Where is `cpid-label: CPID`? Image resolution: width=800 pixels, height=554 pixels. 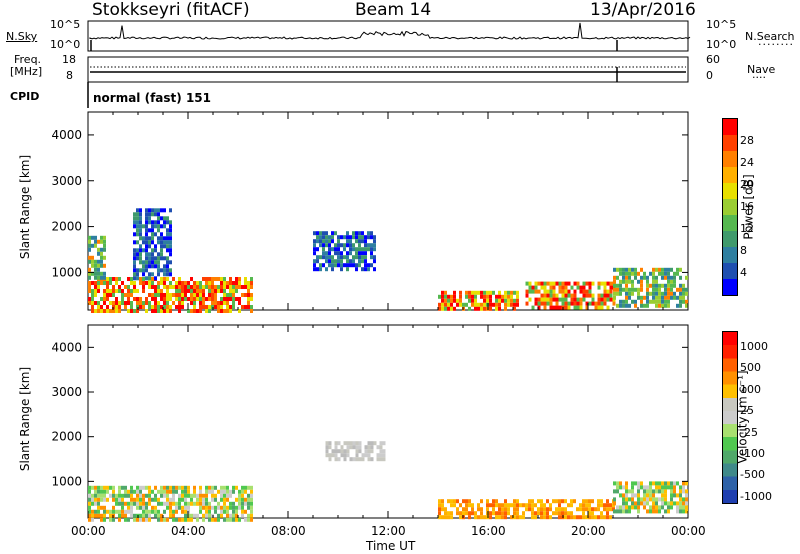
cpid-label: CPID is located at coordinates (25, 96).